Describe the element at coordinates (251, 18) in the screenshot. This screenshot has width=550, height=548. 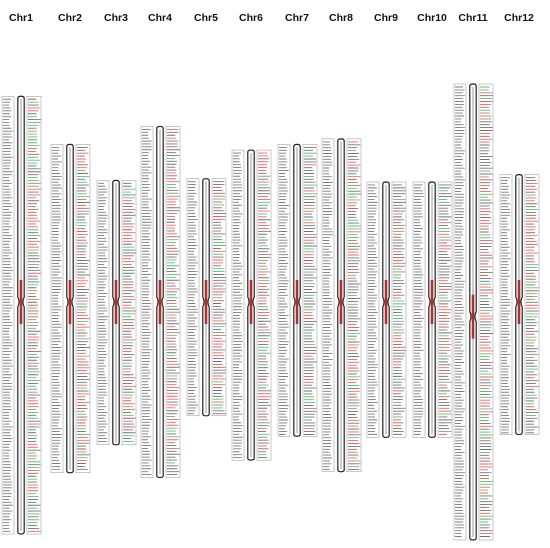
I see `chromosome-title: Chr6` at that location.